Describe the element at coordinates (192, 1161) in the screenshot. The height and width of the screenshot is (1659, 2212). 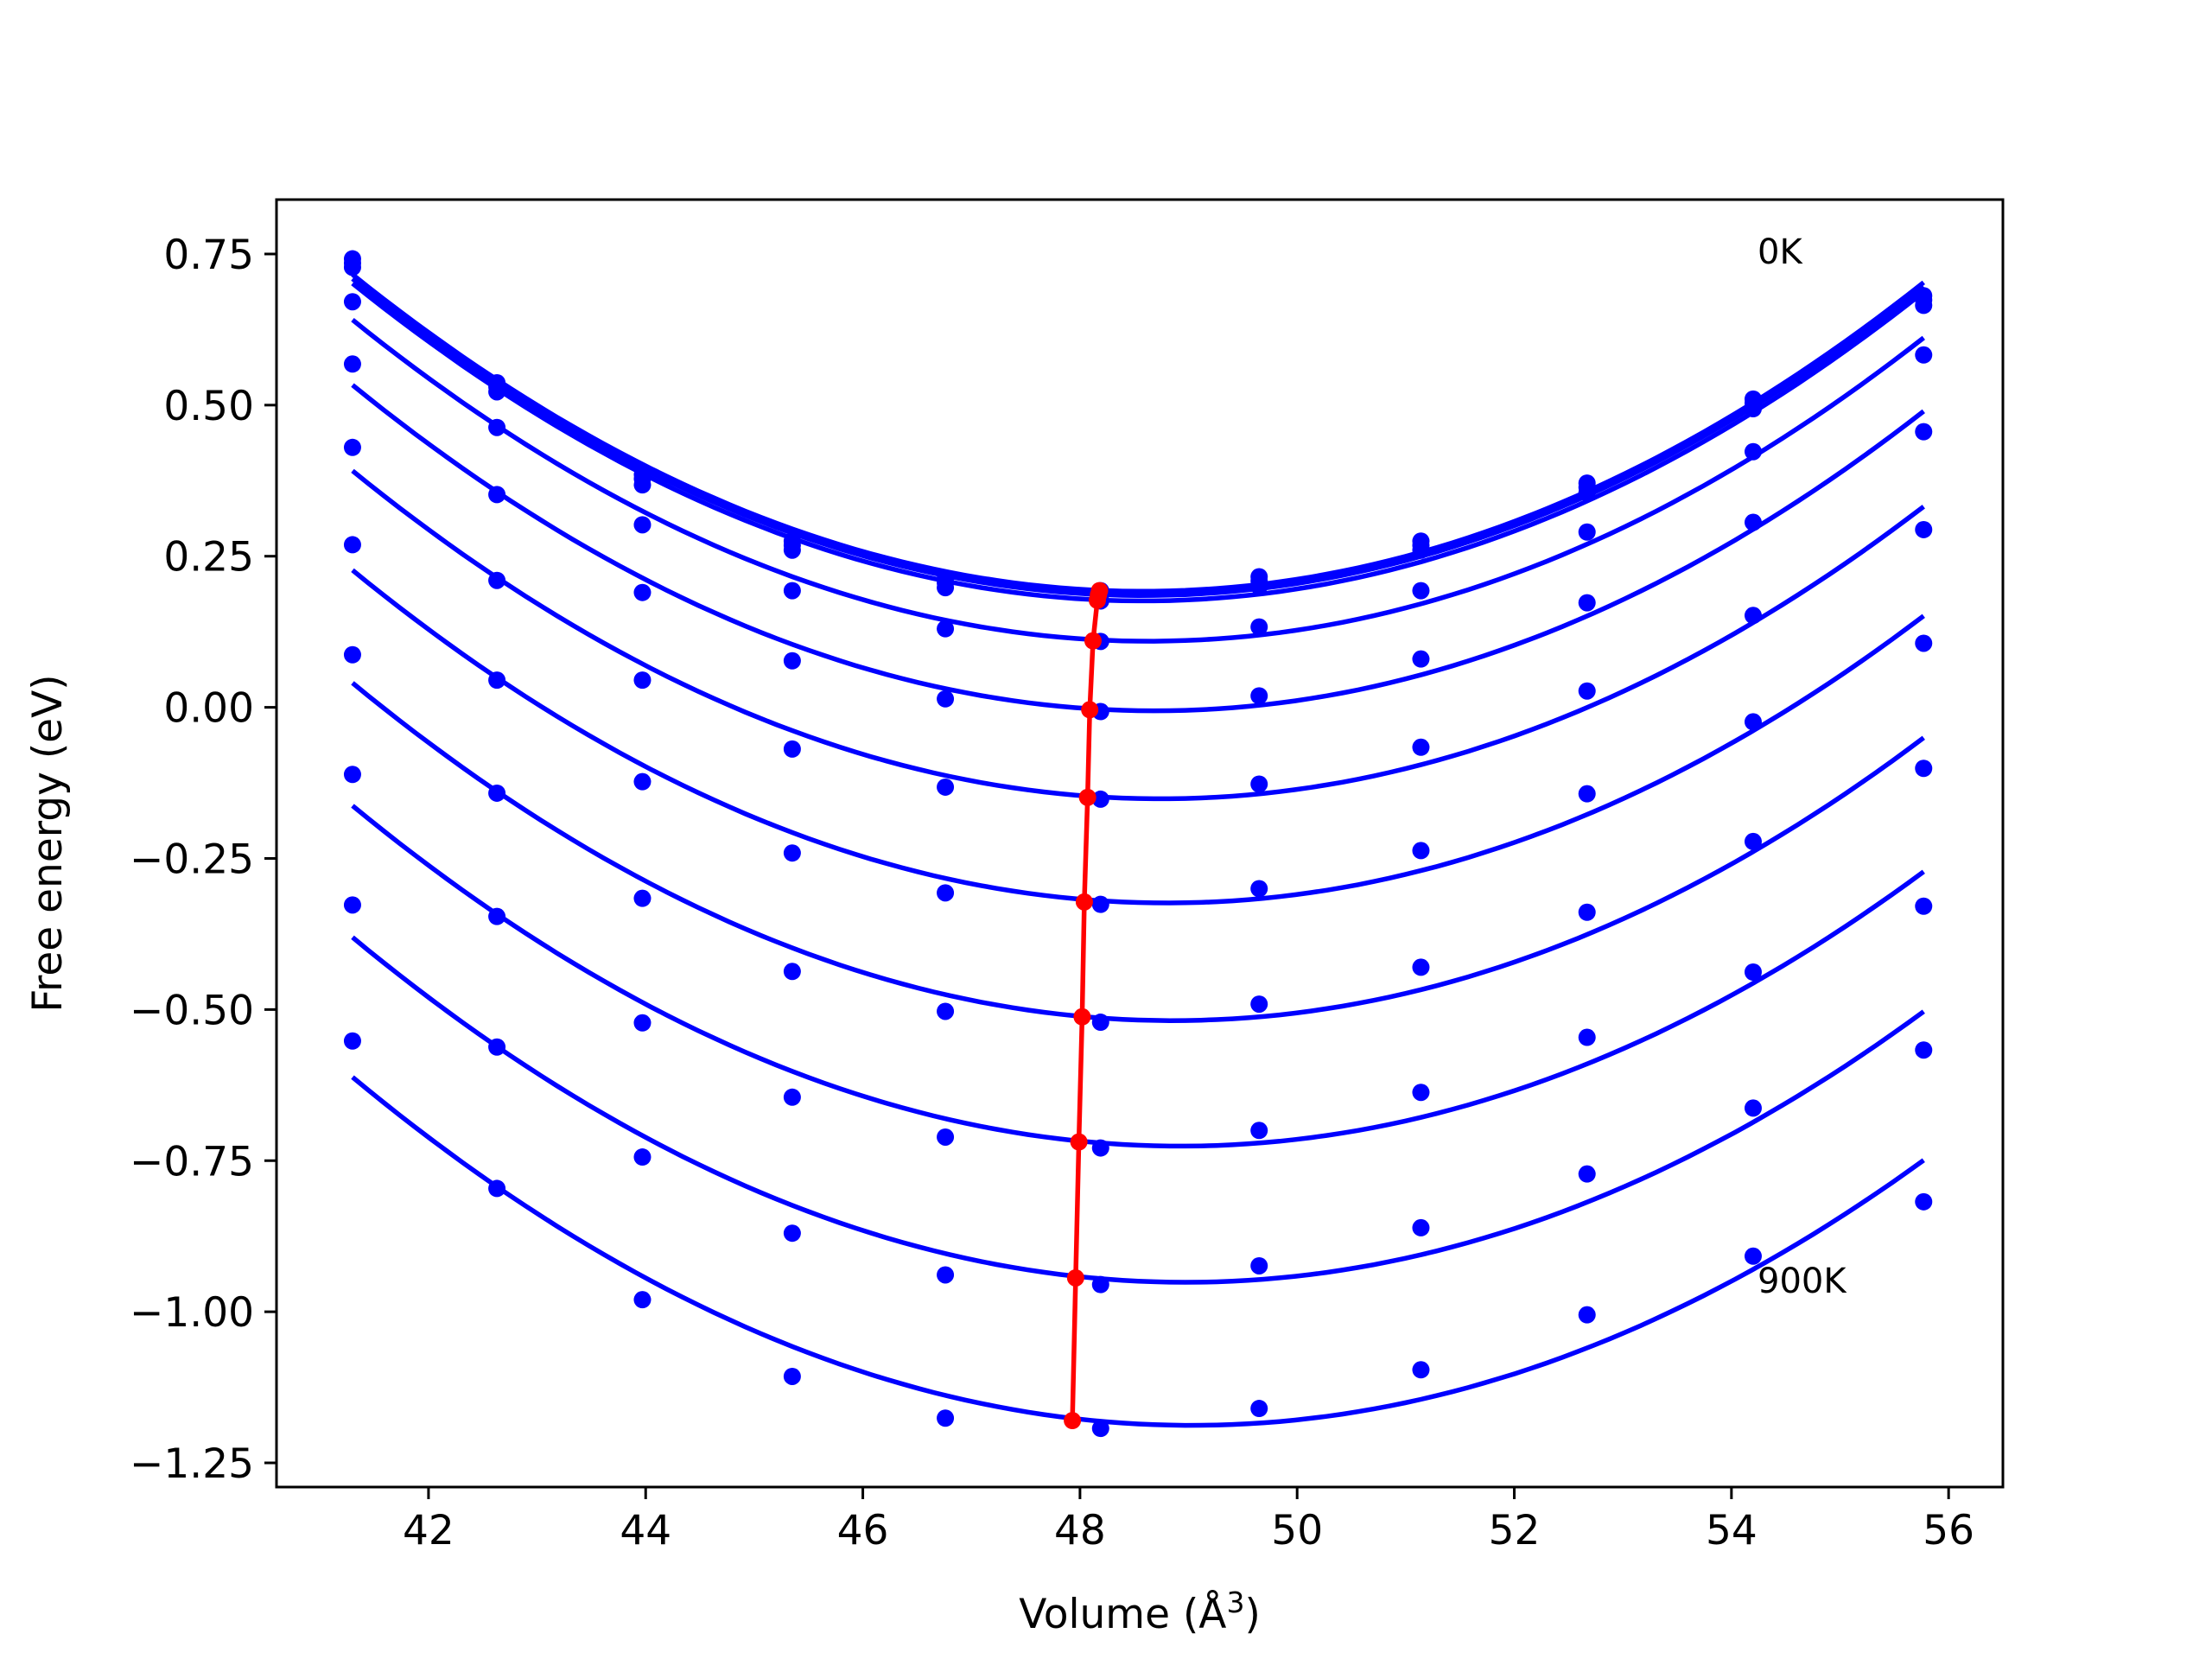
I see `y-tick-label: −0.75` at that location.